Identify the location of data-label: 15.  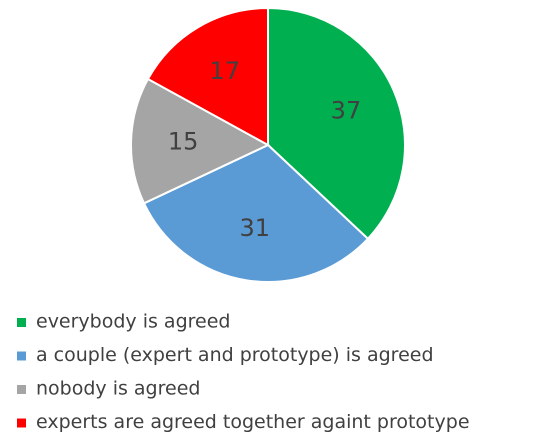
(183, 141).